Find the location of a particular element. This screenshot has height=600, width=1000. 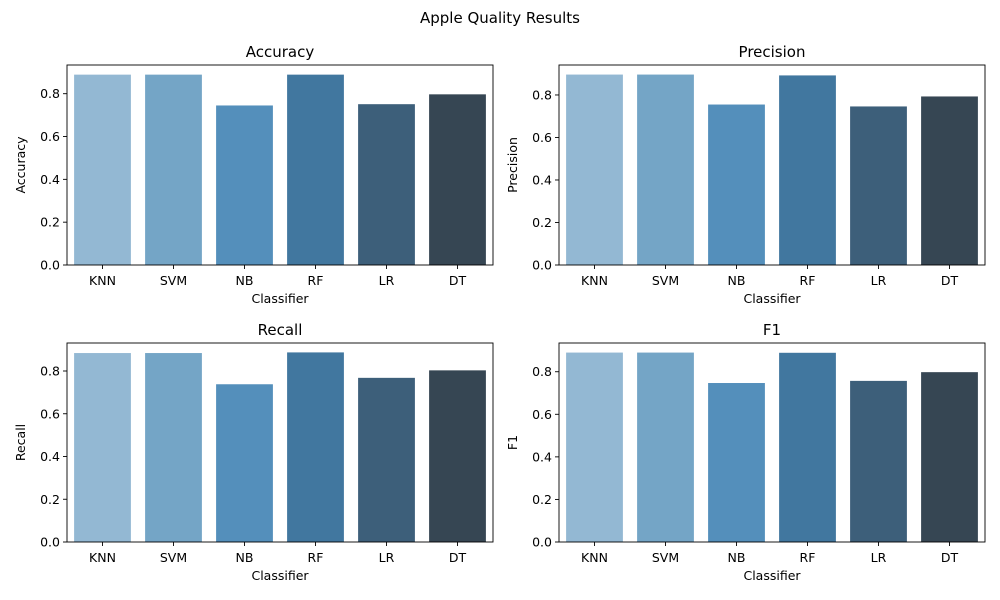

y-axis-label: Recall is located at coordinates (20, 442).